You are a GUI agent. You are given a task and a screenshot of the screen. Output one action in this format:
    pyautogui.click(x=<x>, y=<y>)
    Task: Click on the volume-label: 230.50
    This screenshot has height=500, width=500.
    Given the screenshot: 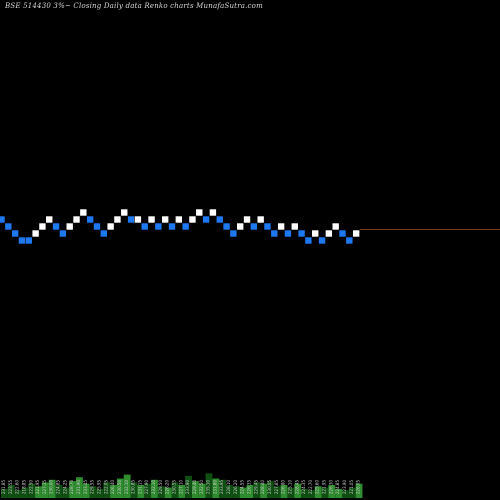 What is the action you would take?
    pyautogui.click(x=119, y=487)
    